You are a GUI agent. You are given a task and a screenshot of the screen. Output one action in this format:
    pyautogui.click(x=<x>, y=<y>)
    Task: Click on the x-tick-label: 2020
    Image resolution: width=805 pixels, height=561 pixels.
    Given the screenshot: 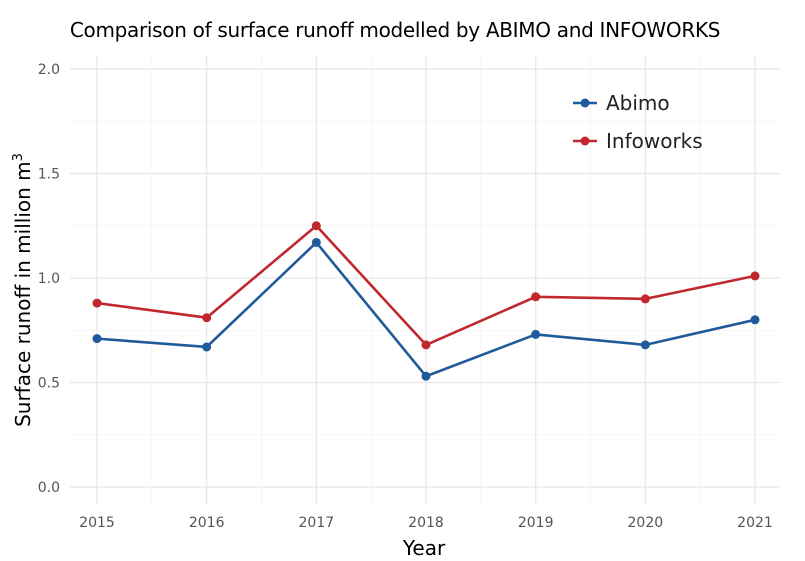 What is the action you would take?
    pyautogui.click(x=646, y=523)
    